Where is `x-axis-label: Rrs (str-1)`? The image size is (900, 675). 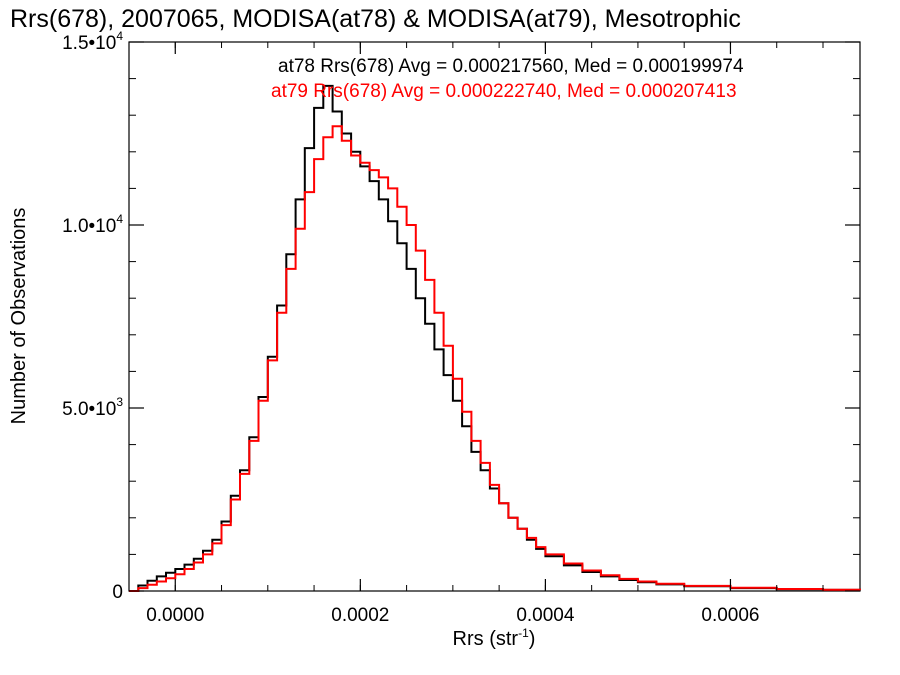 x-axis-label: Rrs (str-1) is located at coordinates (494, 638).